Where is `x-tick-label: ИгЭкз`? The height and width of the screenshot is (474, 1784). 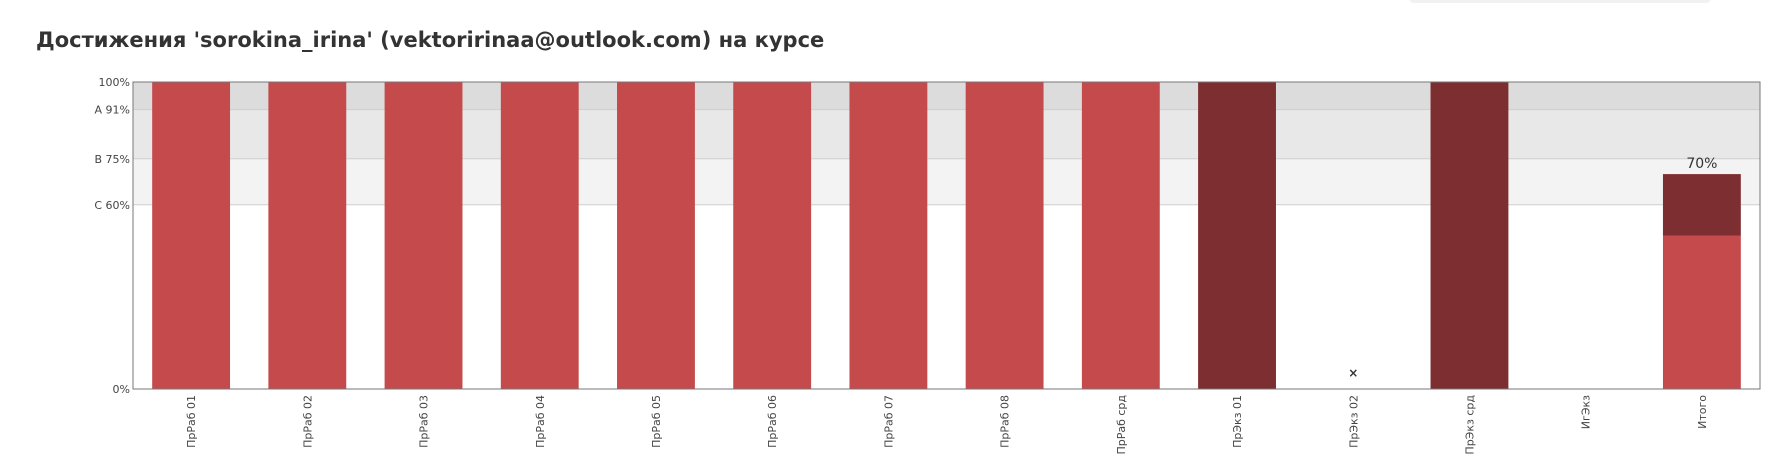 x-tick-label: ИгЭкз is located at coordinates (1586, 412).